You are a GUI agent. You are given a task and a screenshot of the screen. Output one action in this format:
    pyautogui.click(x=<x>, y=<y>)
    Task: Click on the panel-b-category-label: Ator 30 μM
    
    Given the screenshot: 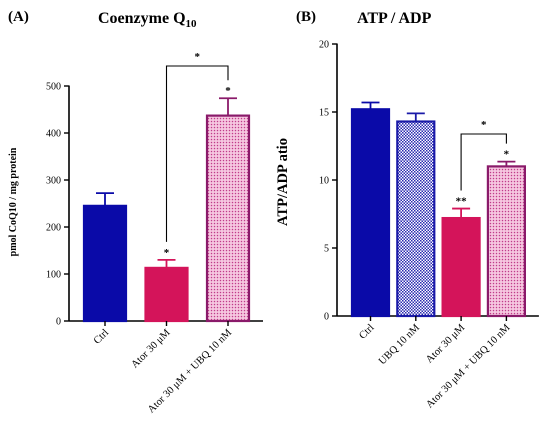 What is the action you would take?
    pyautogui.click(x=446, y=344)
    